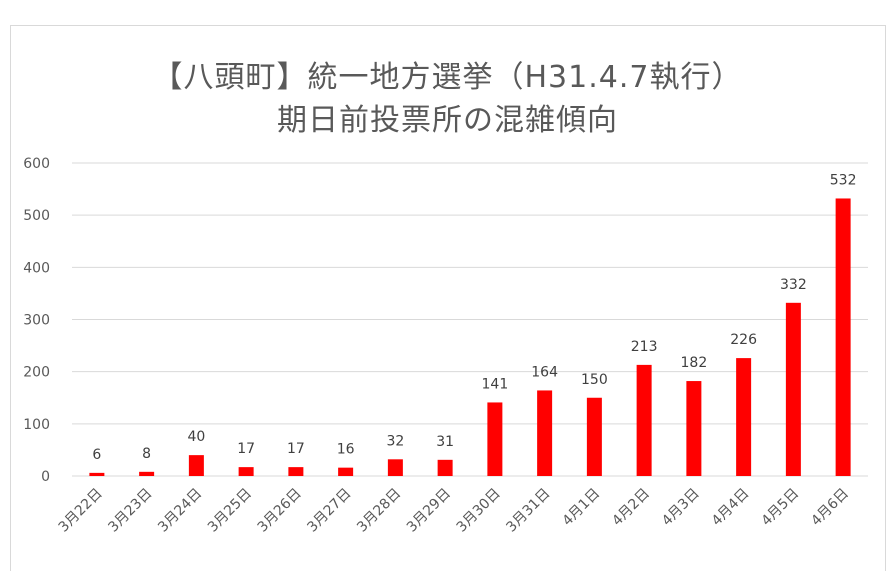 This screenshot has width=895, height=571. Describe the element at coordinates (479, 511) in the screenshot. I see `x-tick-label: 3月30日` at that location.